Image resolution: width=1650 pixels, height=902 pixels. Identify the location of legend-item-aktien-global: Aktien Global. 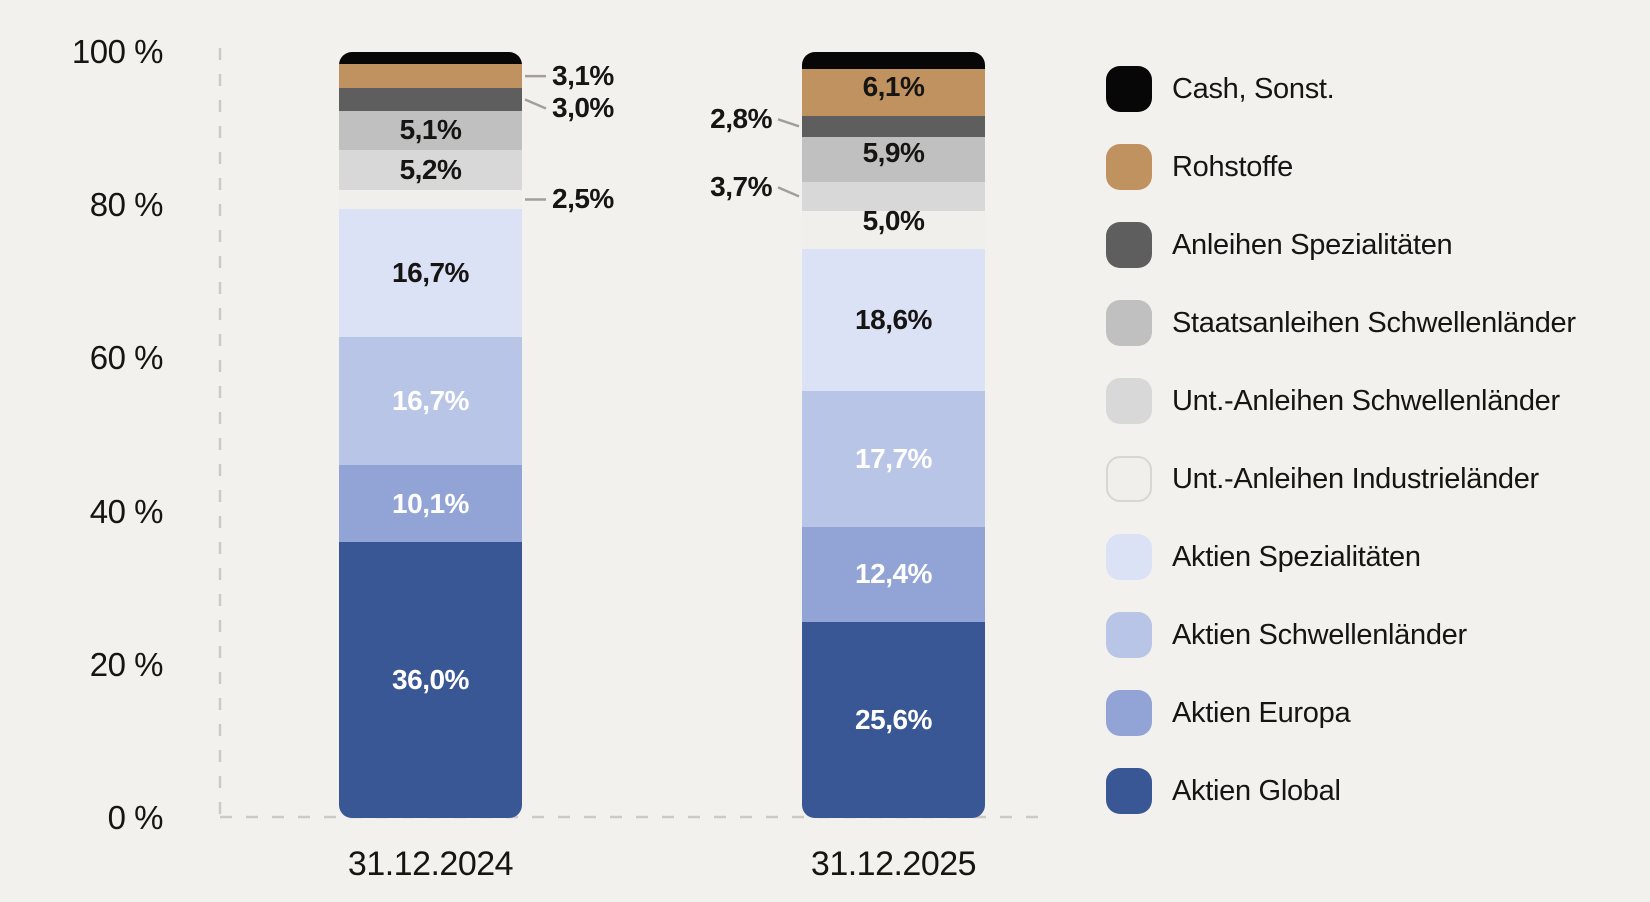
(1223, 791).